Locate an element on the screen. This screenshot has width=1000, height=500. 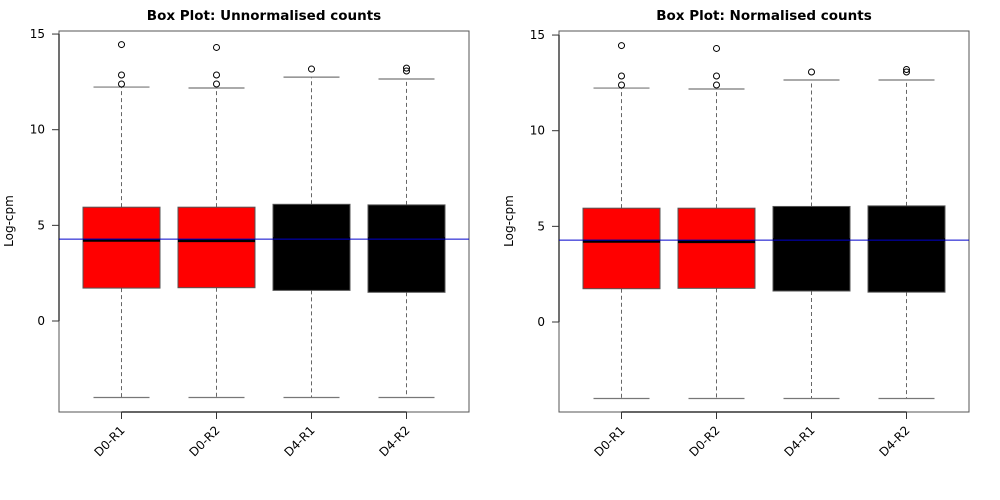
chart-title: Box Plot: Unnormalised counts is located at coordinates (264, 16).